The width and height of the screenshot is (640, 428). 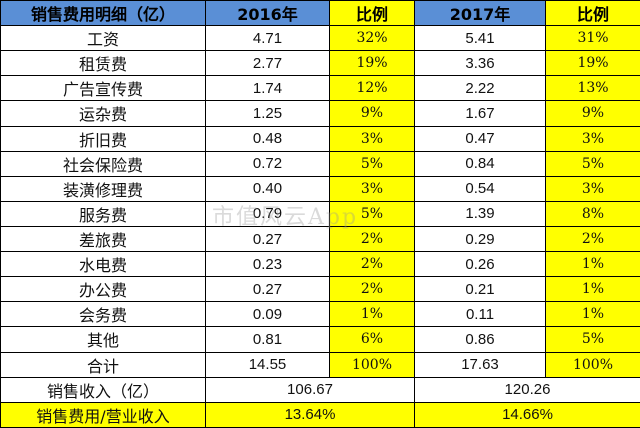 What do you see at coordinates (310, 389) in the screenshot?
I see `revenue-2016: 106.67` at bounding box center [310, 389].